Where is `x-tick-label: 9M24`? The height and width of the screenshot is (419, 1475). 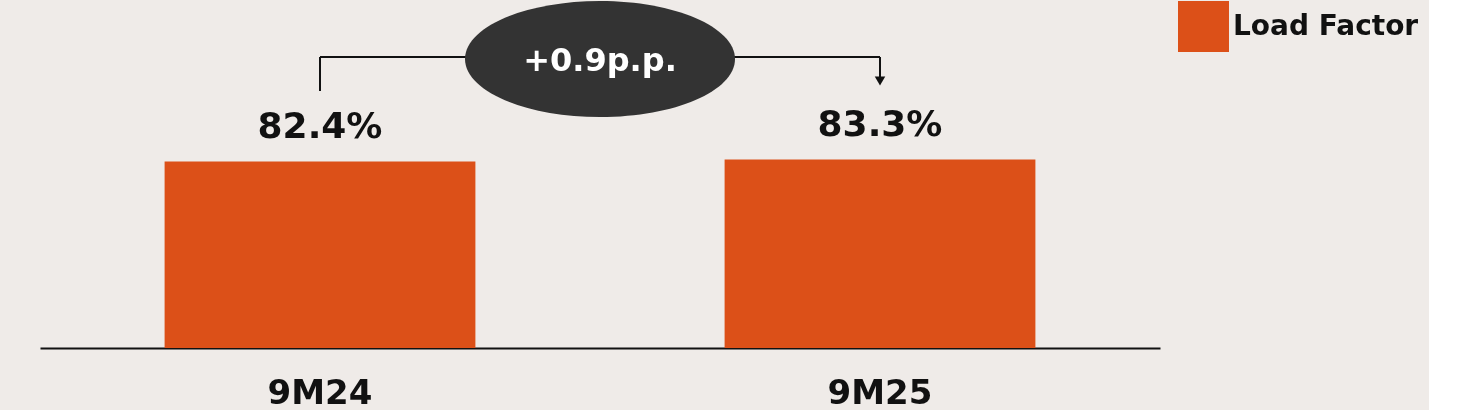 x-tick-label: 9M24 is located at coordinates (320, 391).